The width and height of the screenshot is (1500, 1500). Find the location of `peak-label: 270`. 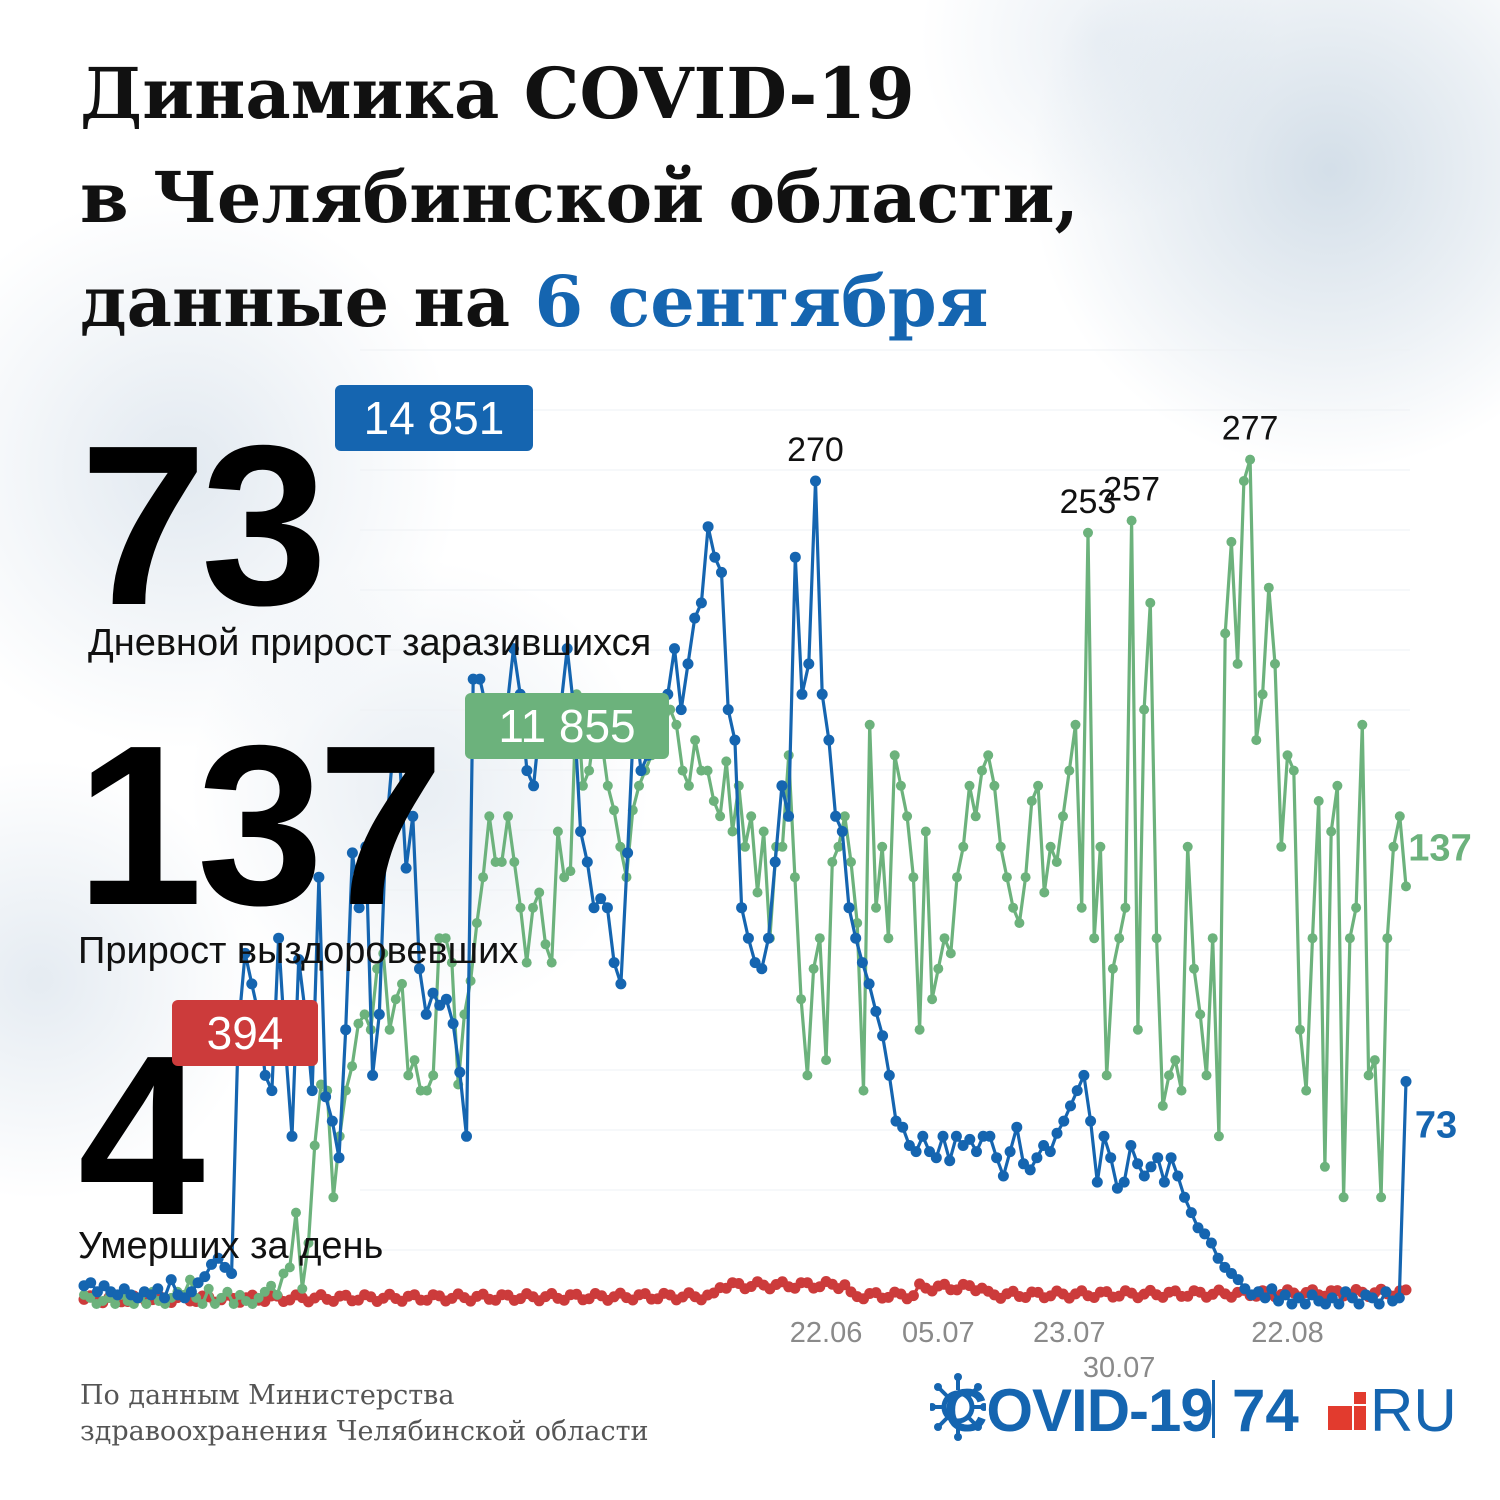

peak-label: 270 is located at coordinates (815, 450).